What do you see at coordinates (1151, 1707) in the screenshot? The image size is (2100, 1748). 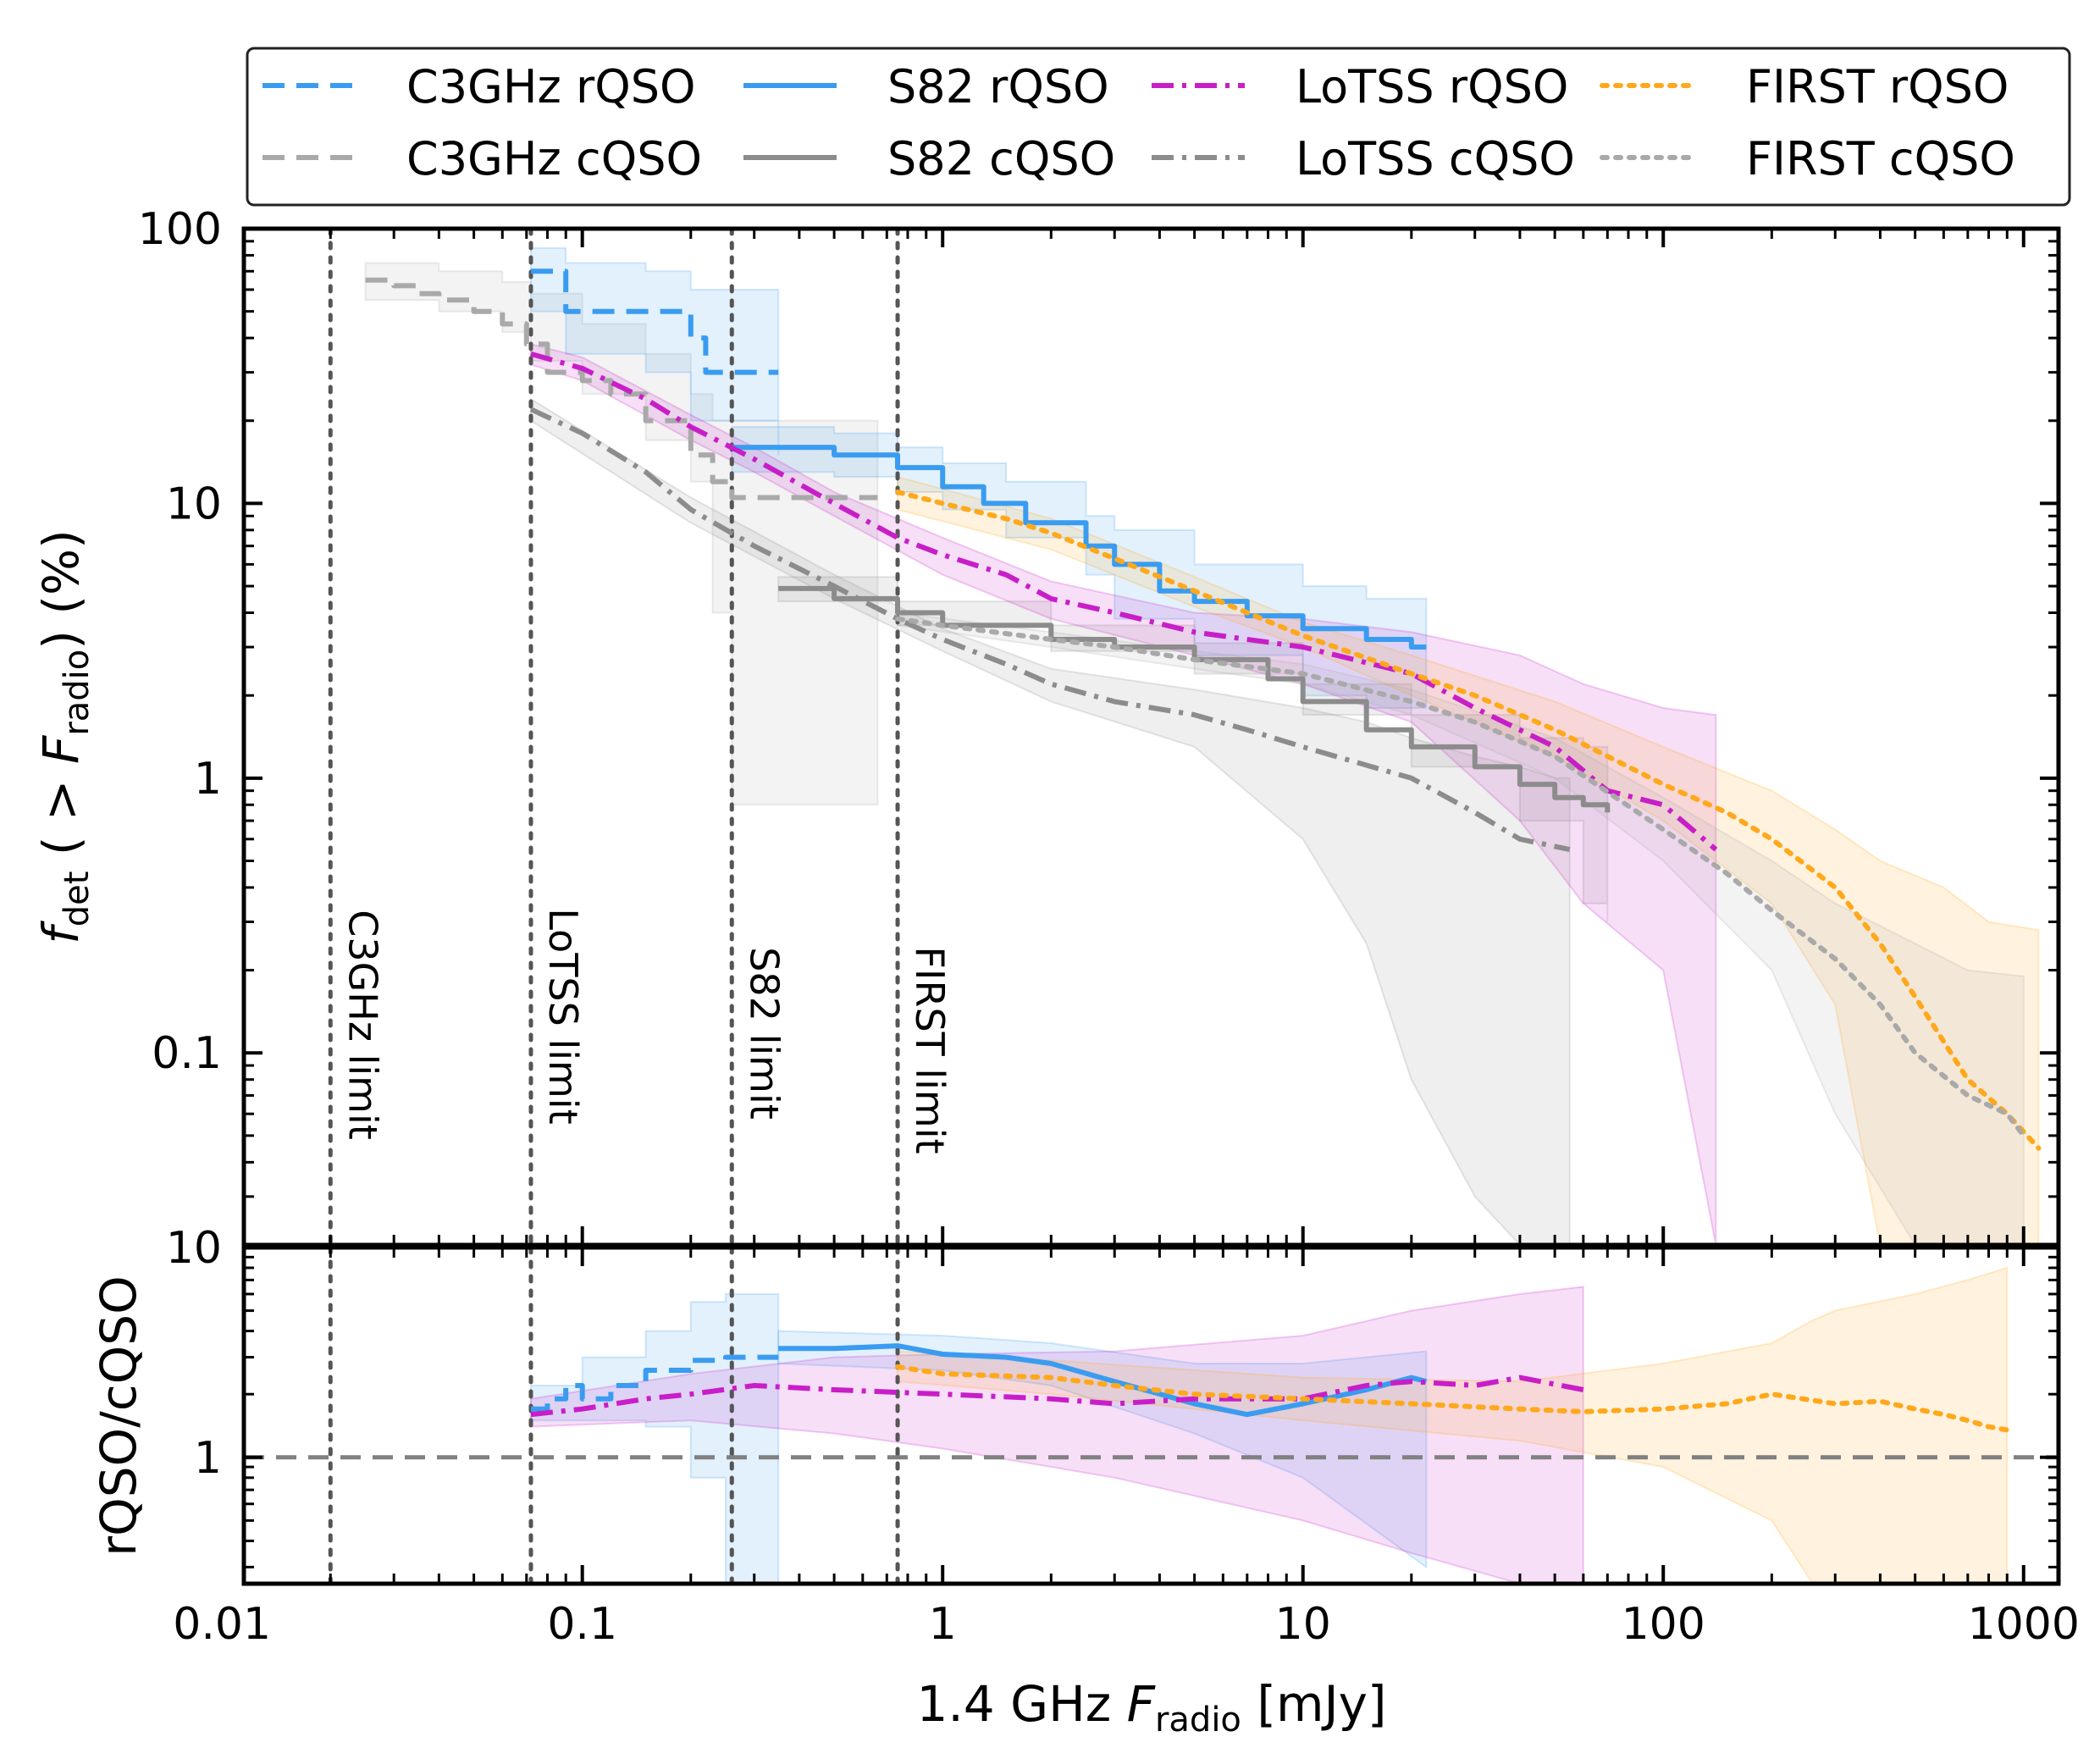 I see `x-axis-label: 1.4 GHz Fradio [mJy]` at bounding box center [1151, 1707].